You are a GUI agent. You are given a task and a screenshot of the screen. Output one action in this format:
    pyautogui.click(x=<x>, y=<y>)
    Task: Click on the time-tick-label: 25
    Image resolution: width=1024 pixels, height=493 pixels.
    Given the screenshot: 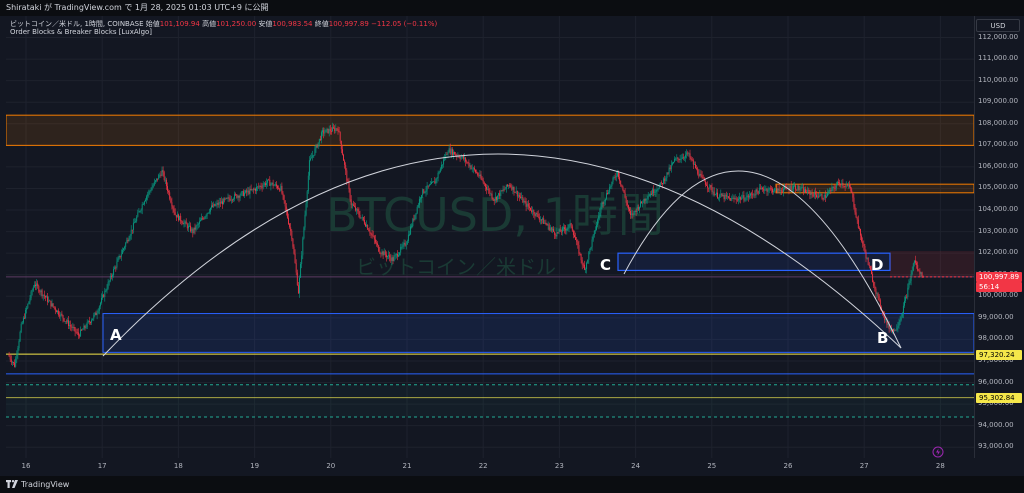 What is the action you would take?
    pyautogui.click(x=712, y=466)
    